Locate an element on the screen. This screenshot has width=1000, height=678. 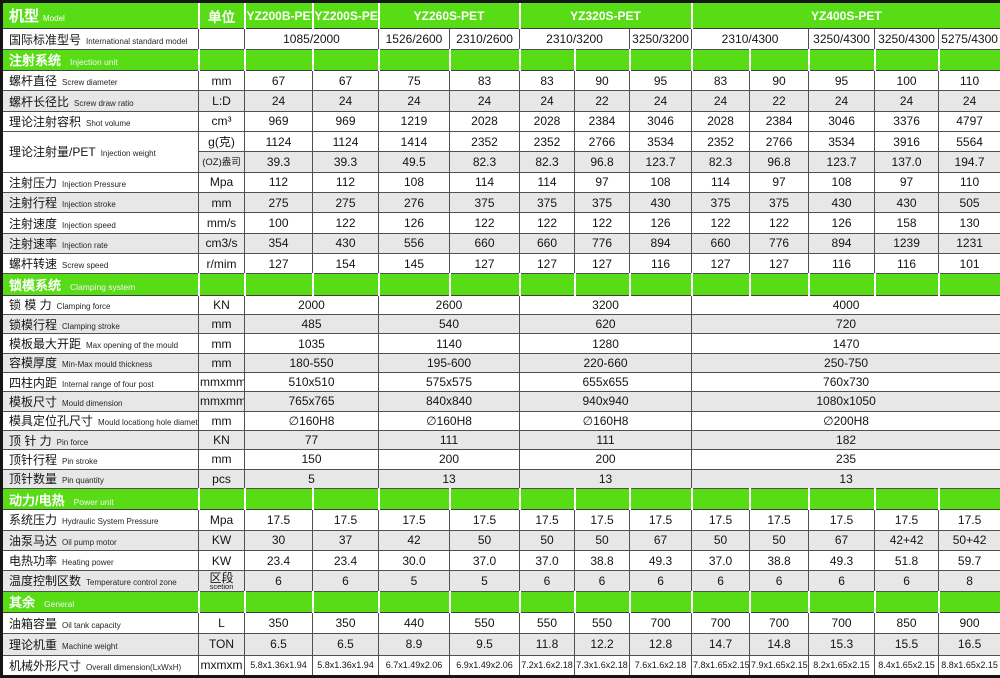
row-label-en: Hydraulic System Pressure is located at coordinates (110, 522).